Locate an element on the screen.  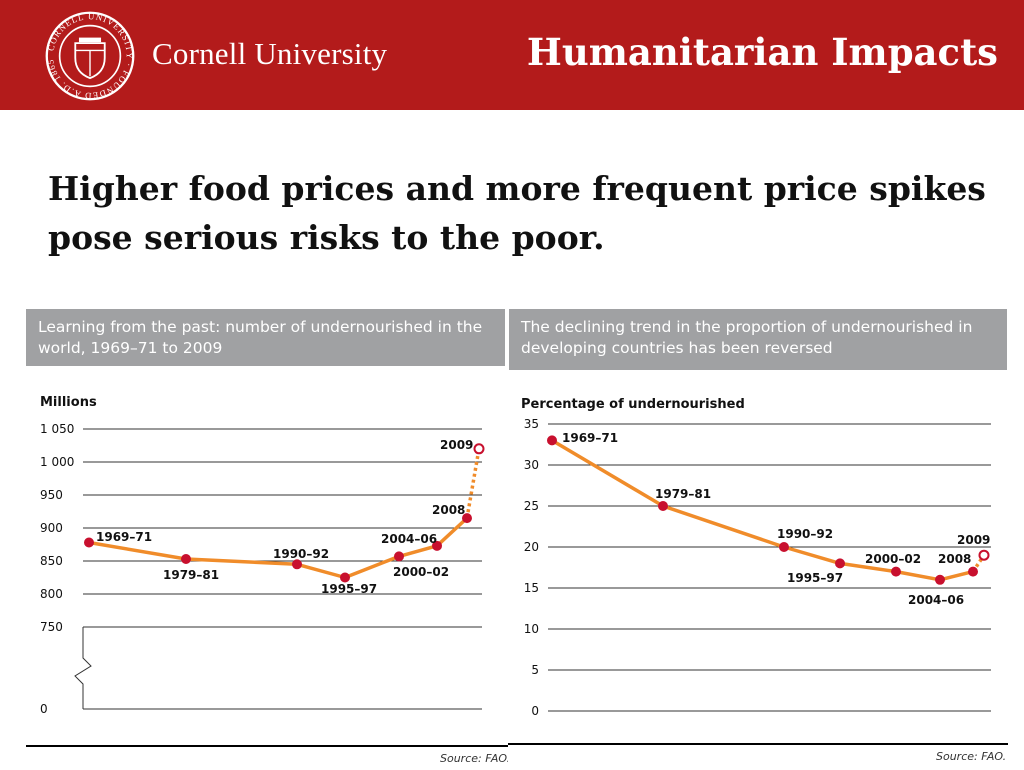
cornell-seal-logo: CORNELL UNIVERSITY · FOUNDED A.D. 1865 is located at coordinates (90, 56).